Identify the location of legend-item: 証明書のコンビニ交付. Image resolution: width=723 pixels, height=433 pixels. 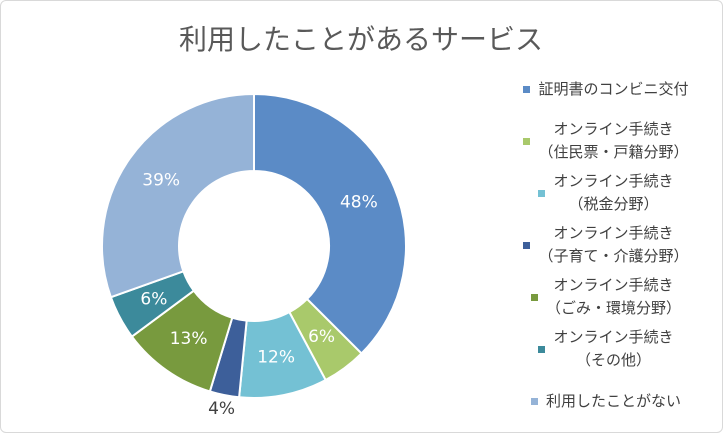
(606, 89).